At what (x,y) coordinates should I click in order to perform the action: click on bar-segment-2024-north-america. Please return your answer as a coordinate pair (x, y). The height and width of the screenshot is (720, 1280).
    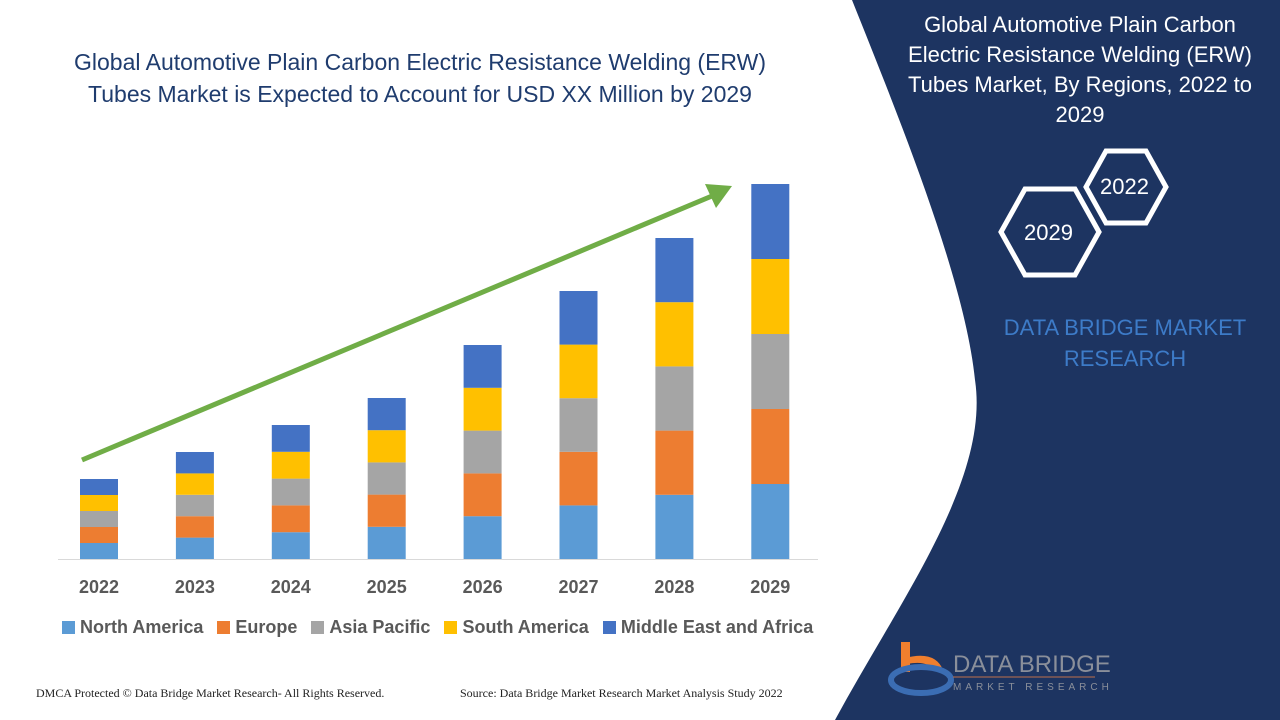
    Looking at the image, I should click on (290, 545).